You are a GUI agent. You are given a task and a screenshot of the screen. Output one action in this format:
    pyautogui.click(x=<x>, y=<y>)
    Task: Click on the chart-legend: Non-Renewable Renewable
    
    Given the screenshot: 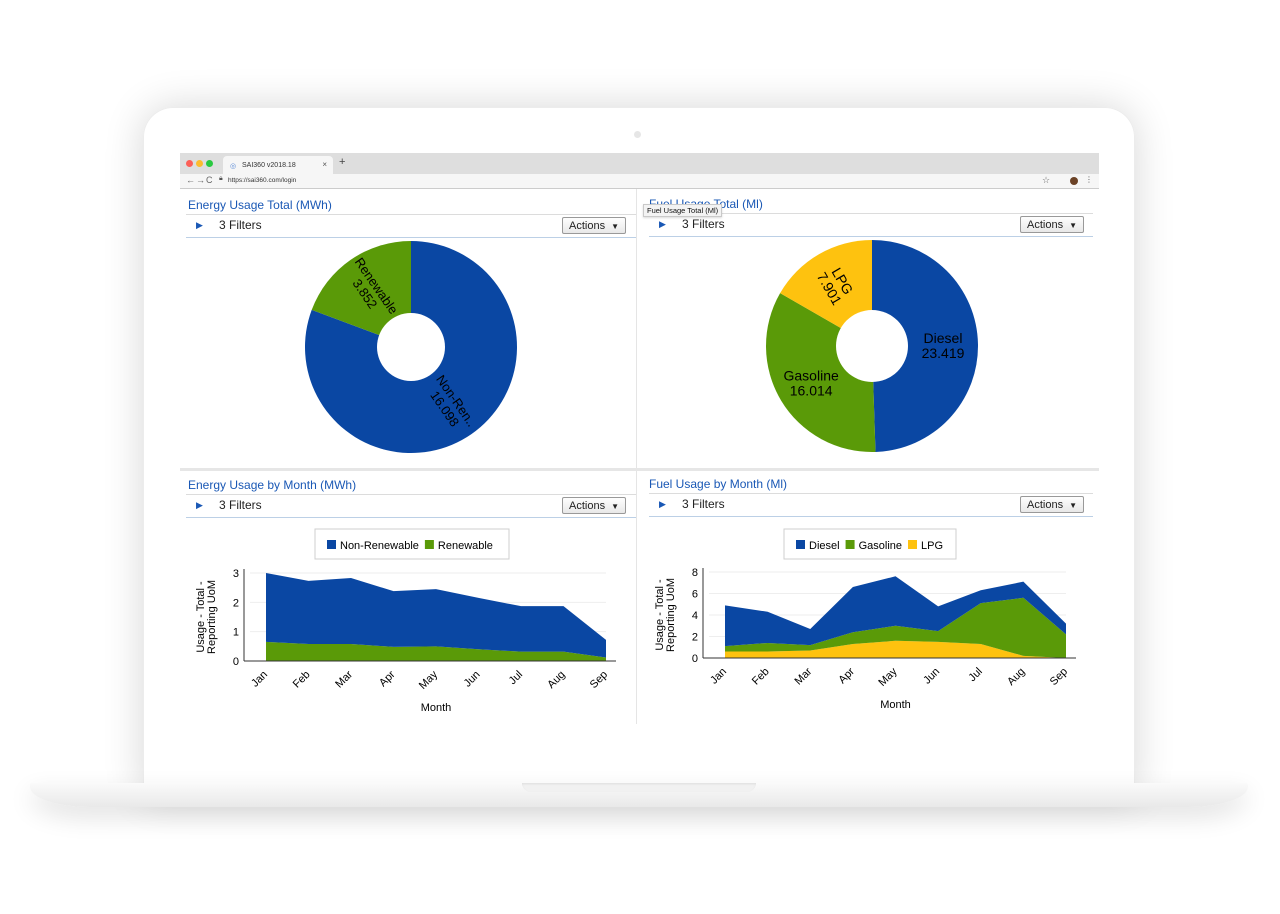 What is the action you would take?
    pyautogui.click(x=412, y=544)
    